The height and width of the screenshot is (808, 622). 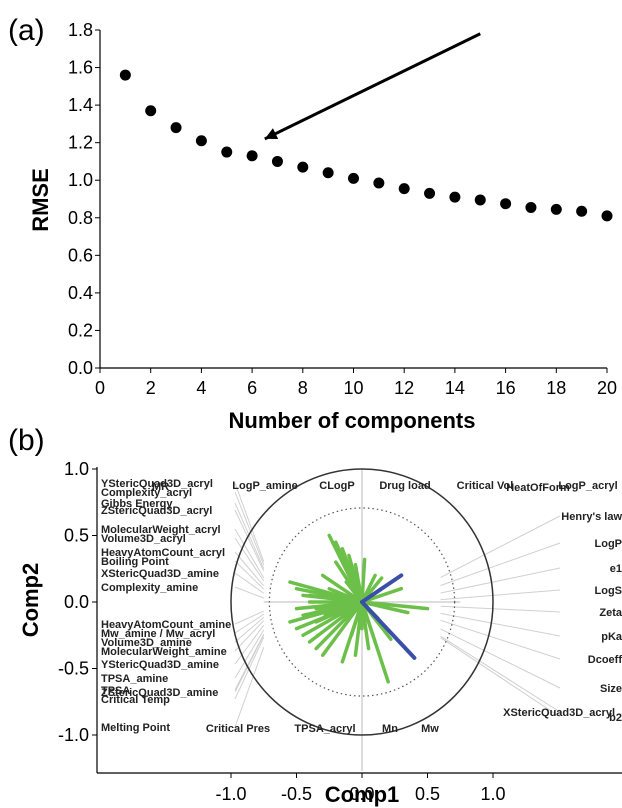 I want to click on panel-a-x-tick-label: 20, so click(x=607, y=388).